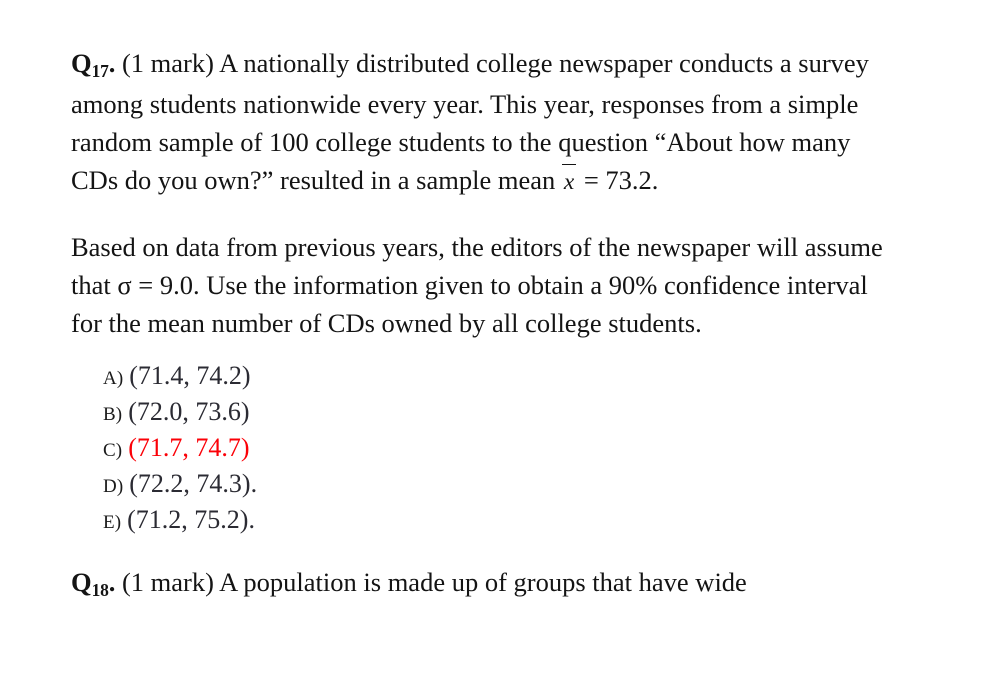 This screenshot has height=680, width=988. What do you see at coordinates (502, 487) in the screenshot?
I see `answer-option-d: D) (72.2, 74.3).` at bounding box center [502, 487].